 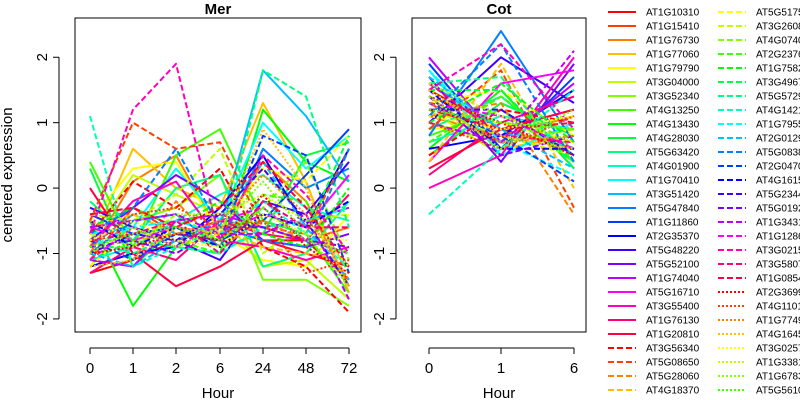 What do you see at coordinates (220, 368) in the screenshot?
I see `mer-x-tick-label: 6` at bounding box center [220, 368].